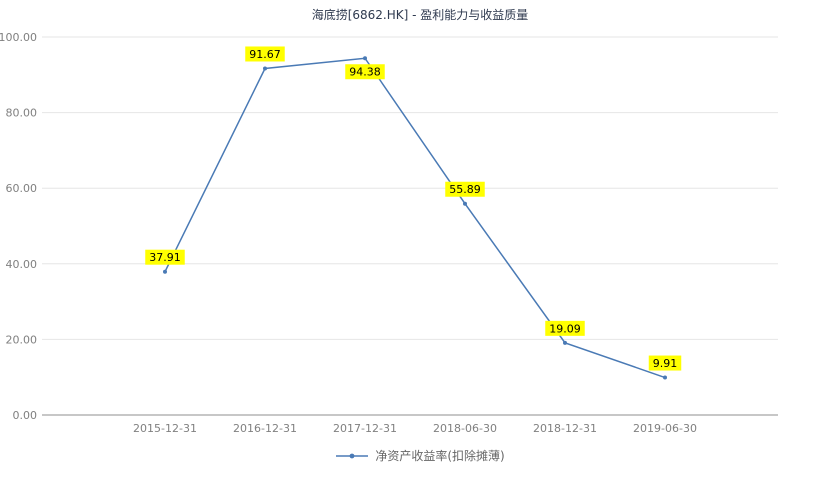 The image size is (840, 480). I want to click on legend-item: 净资产收益率(扣除摊薄), so click(420, 455).